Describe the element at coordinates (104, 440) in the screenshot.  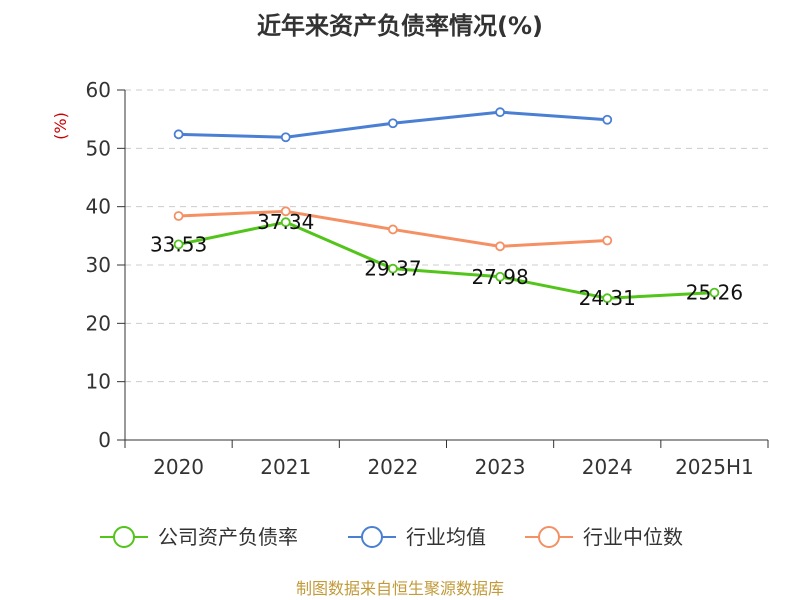
I see `y-tick-label: 0` at that location.